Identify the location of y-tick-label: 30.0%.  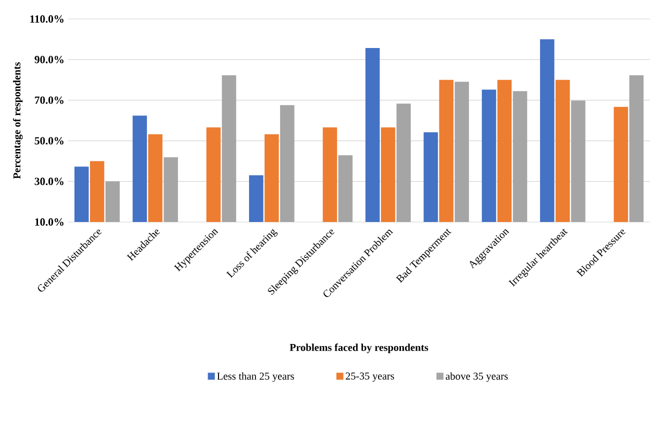
(49, 182).